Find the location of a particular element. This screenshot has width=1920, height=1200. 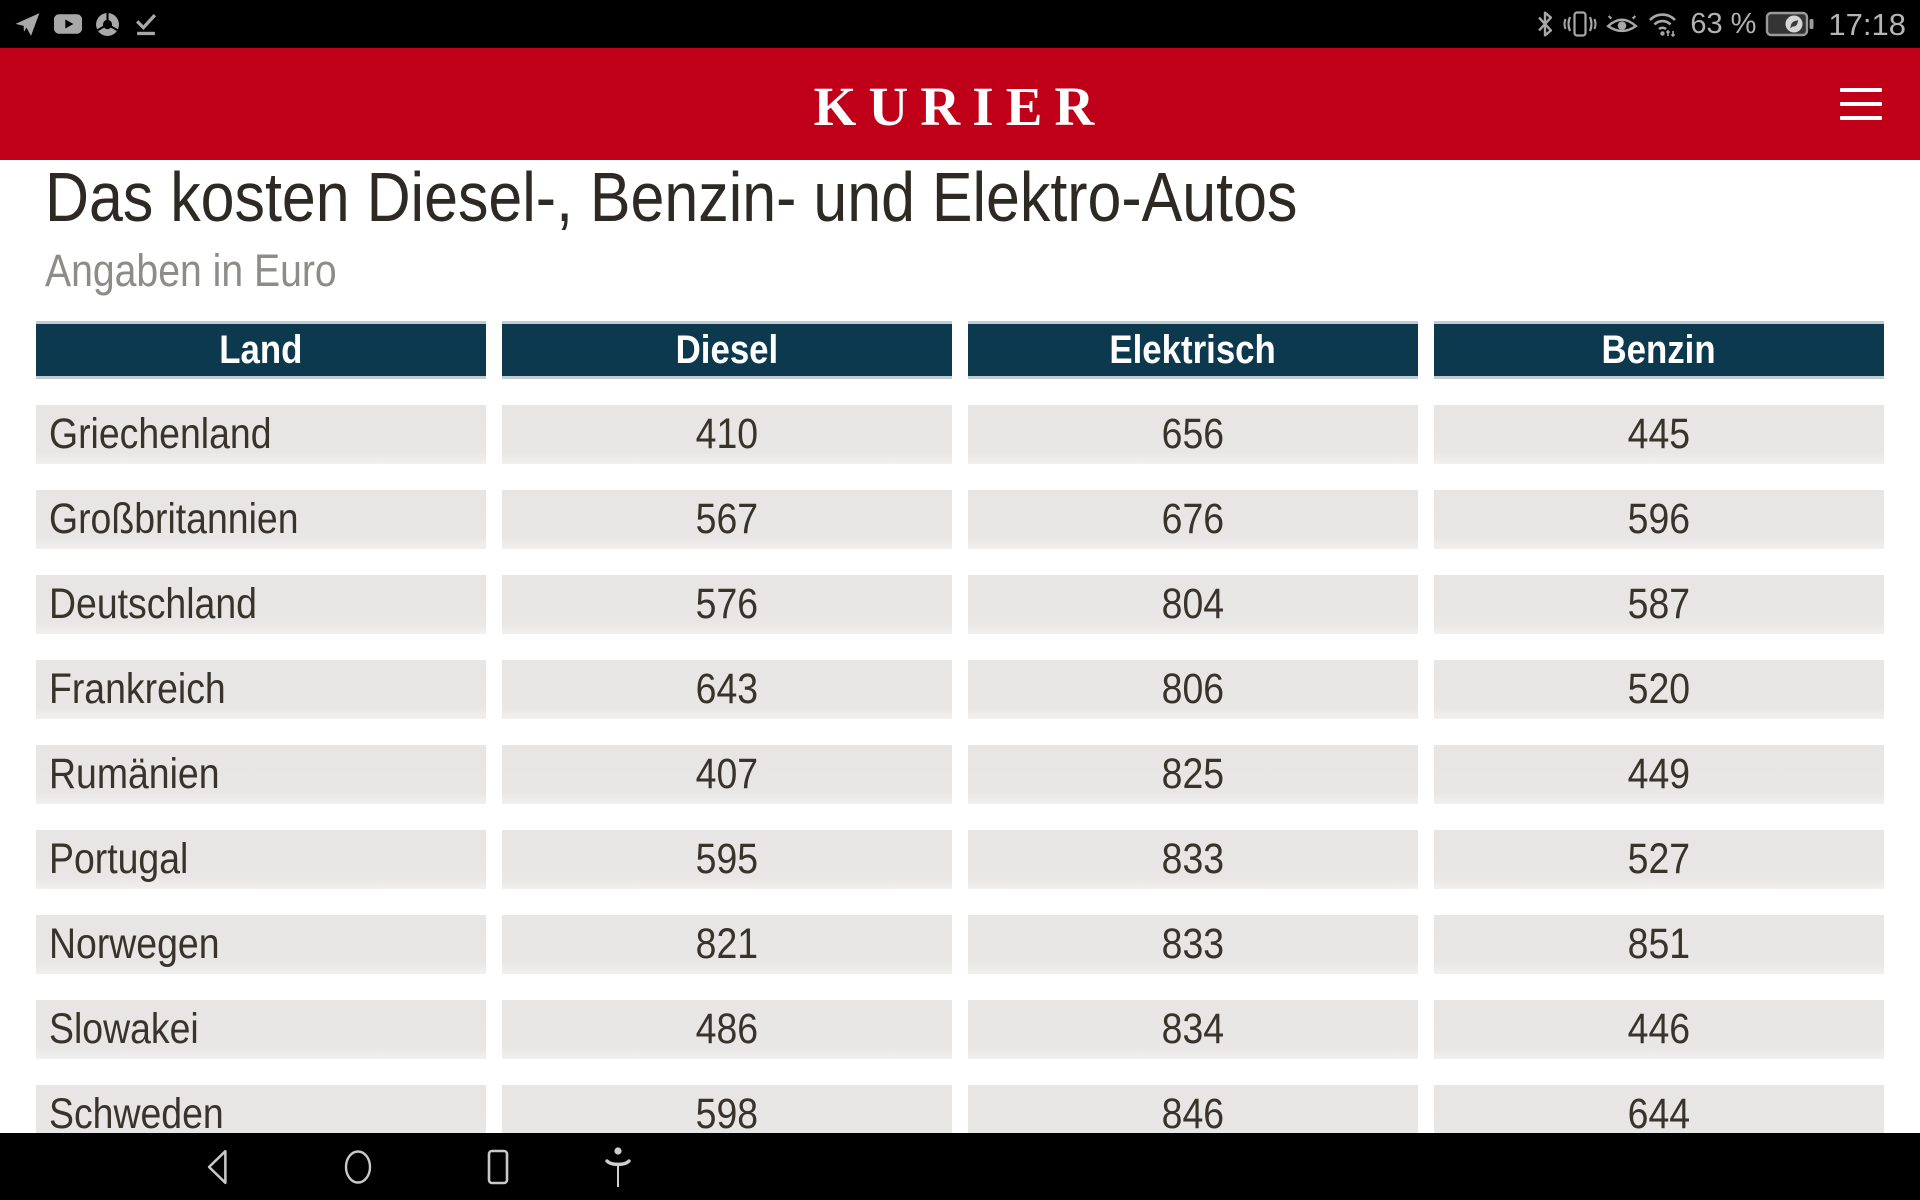

youtube-icon is located at coordinates (68, 24).